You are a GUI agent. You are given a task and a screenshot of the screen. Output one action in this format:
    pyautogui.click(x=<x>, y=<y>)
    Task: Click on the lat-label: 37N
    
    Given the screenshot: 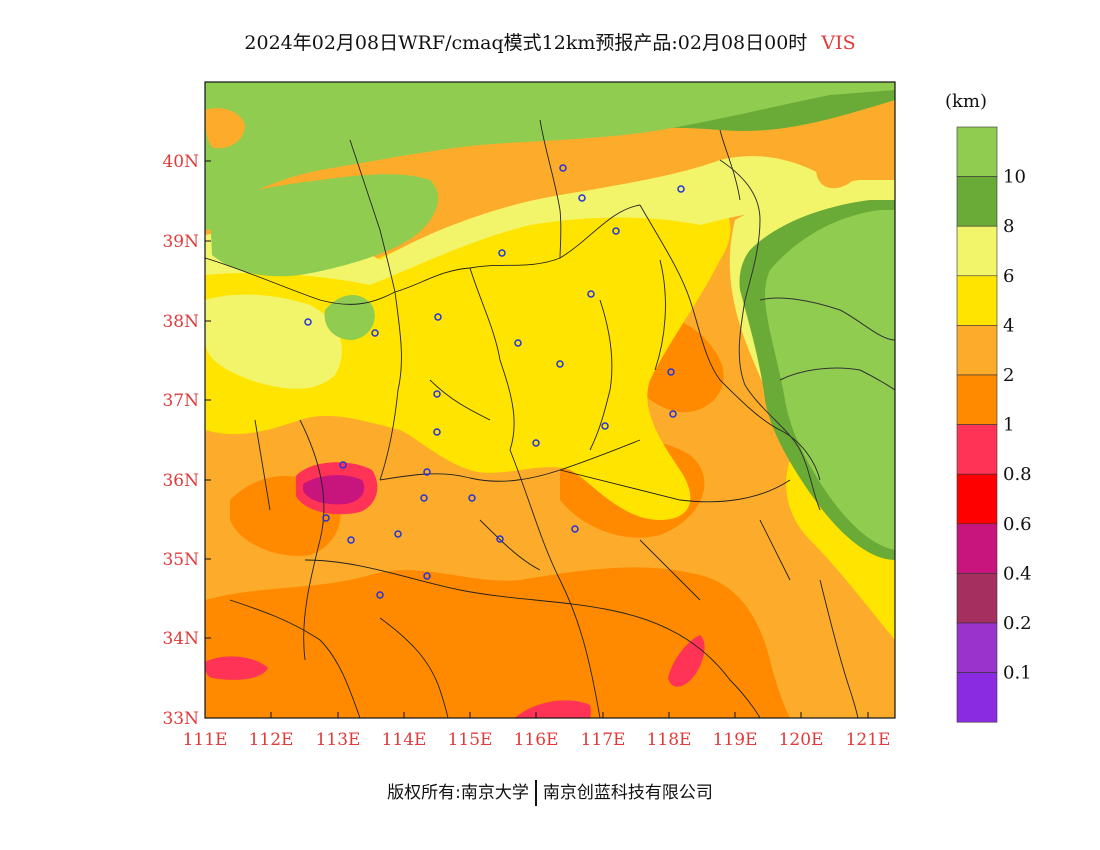 What is the action you would take?
    pyautogui.click(x=180, y=401)
    